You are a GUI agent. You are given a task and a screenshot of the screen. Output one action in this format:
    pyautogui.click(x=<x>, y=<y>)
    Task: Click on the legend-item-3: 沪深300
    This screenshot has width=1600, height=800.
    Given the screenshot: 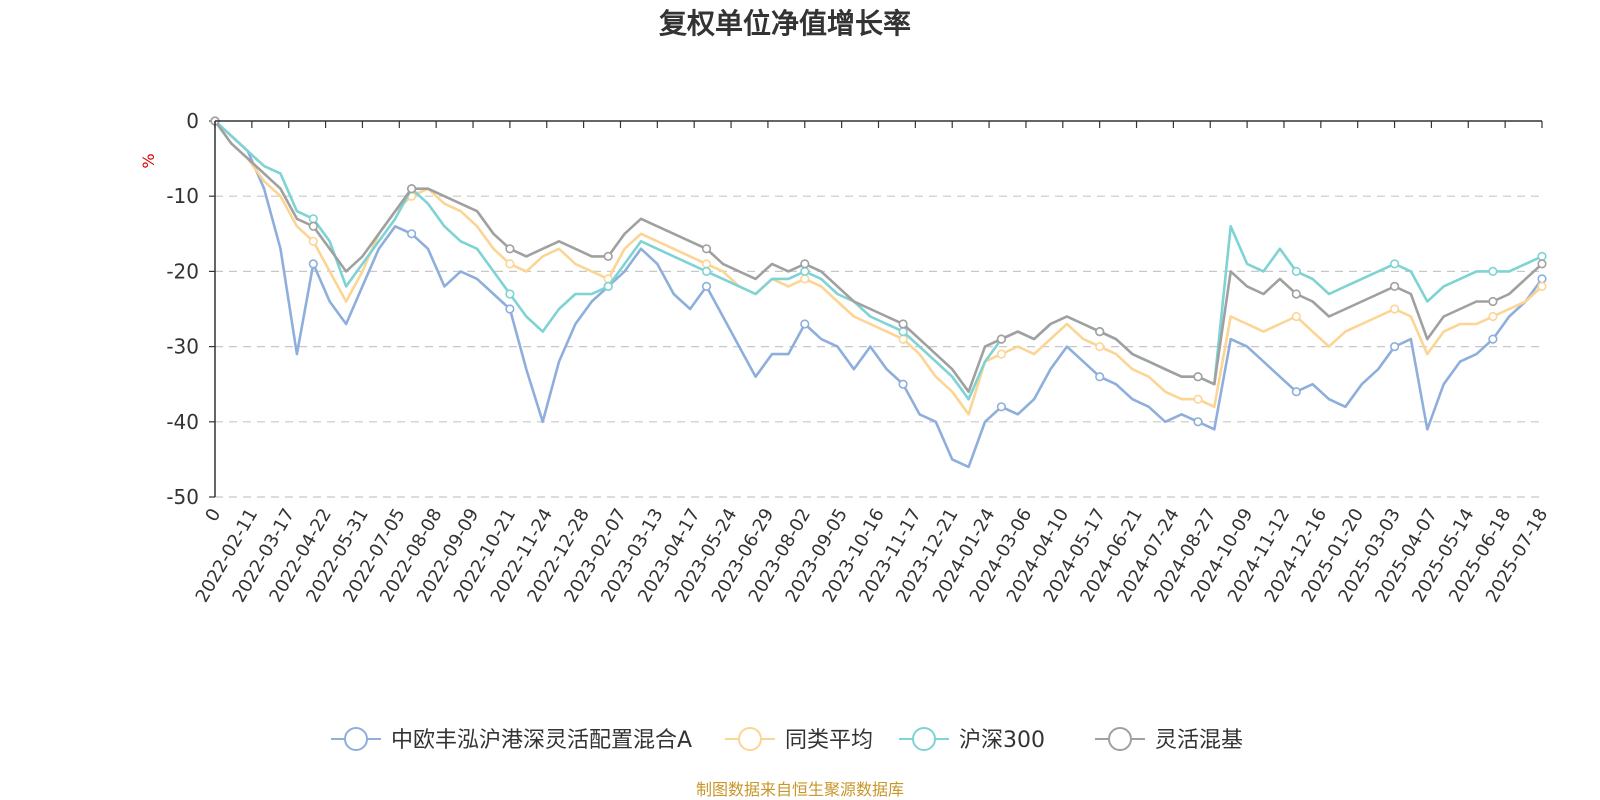 What is the action you would take?
    pyautogui.click(x=972, y=740)
    